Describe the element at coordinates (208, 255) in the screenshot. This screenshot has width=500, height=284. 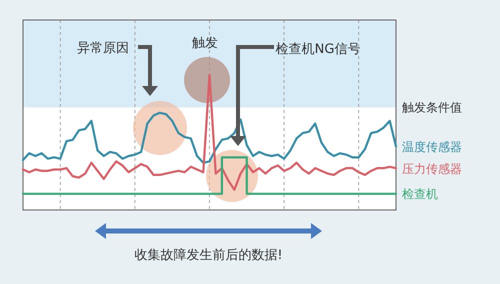
I see `text: 收集故障发生前后的数据!` at that location.